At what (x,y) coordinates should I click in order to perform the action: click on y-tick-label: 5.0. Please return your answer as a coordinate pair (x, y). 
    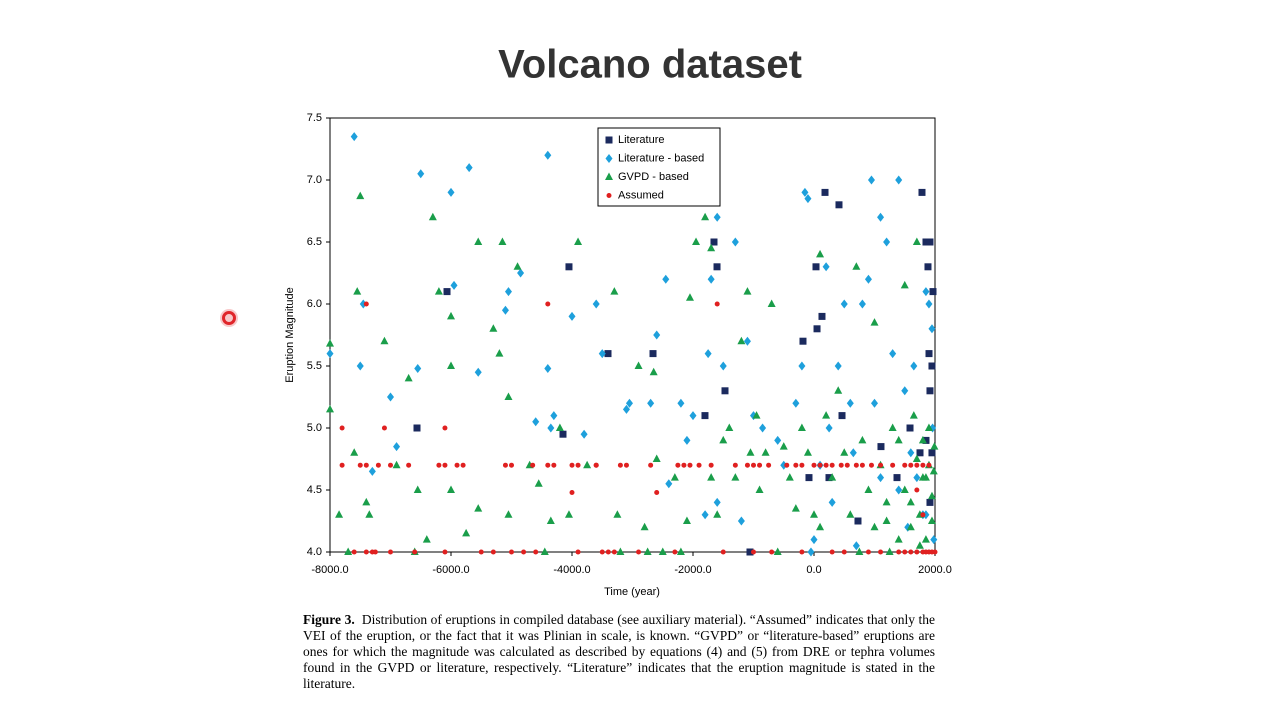
    Looking at the image, I should click on (314, 428).